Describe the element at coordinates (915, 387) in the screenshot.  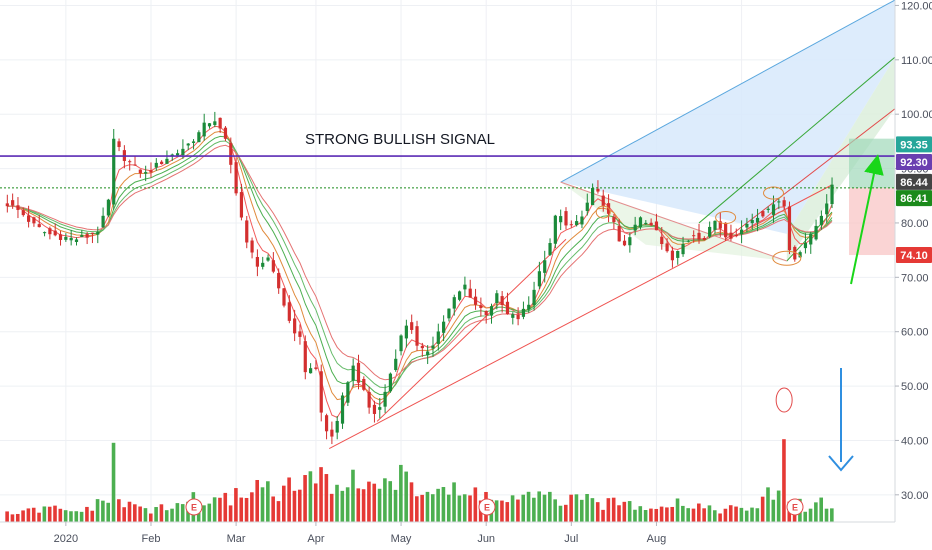
I see `y-axis-tick-label: 50.00` at that location.